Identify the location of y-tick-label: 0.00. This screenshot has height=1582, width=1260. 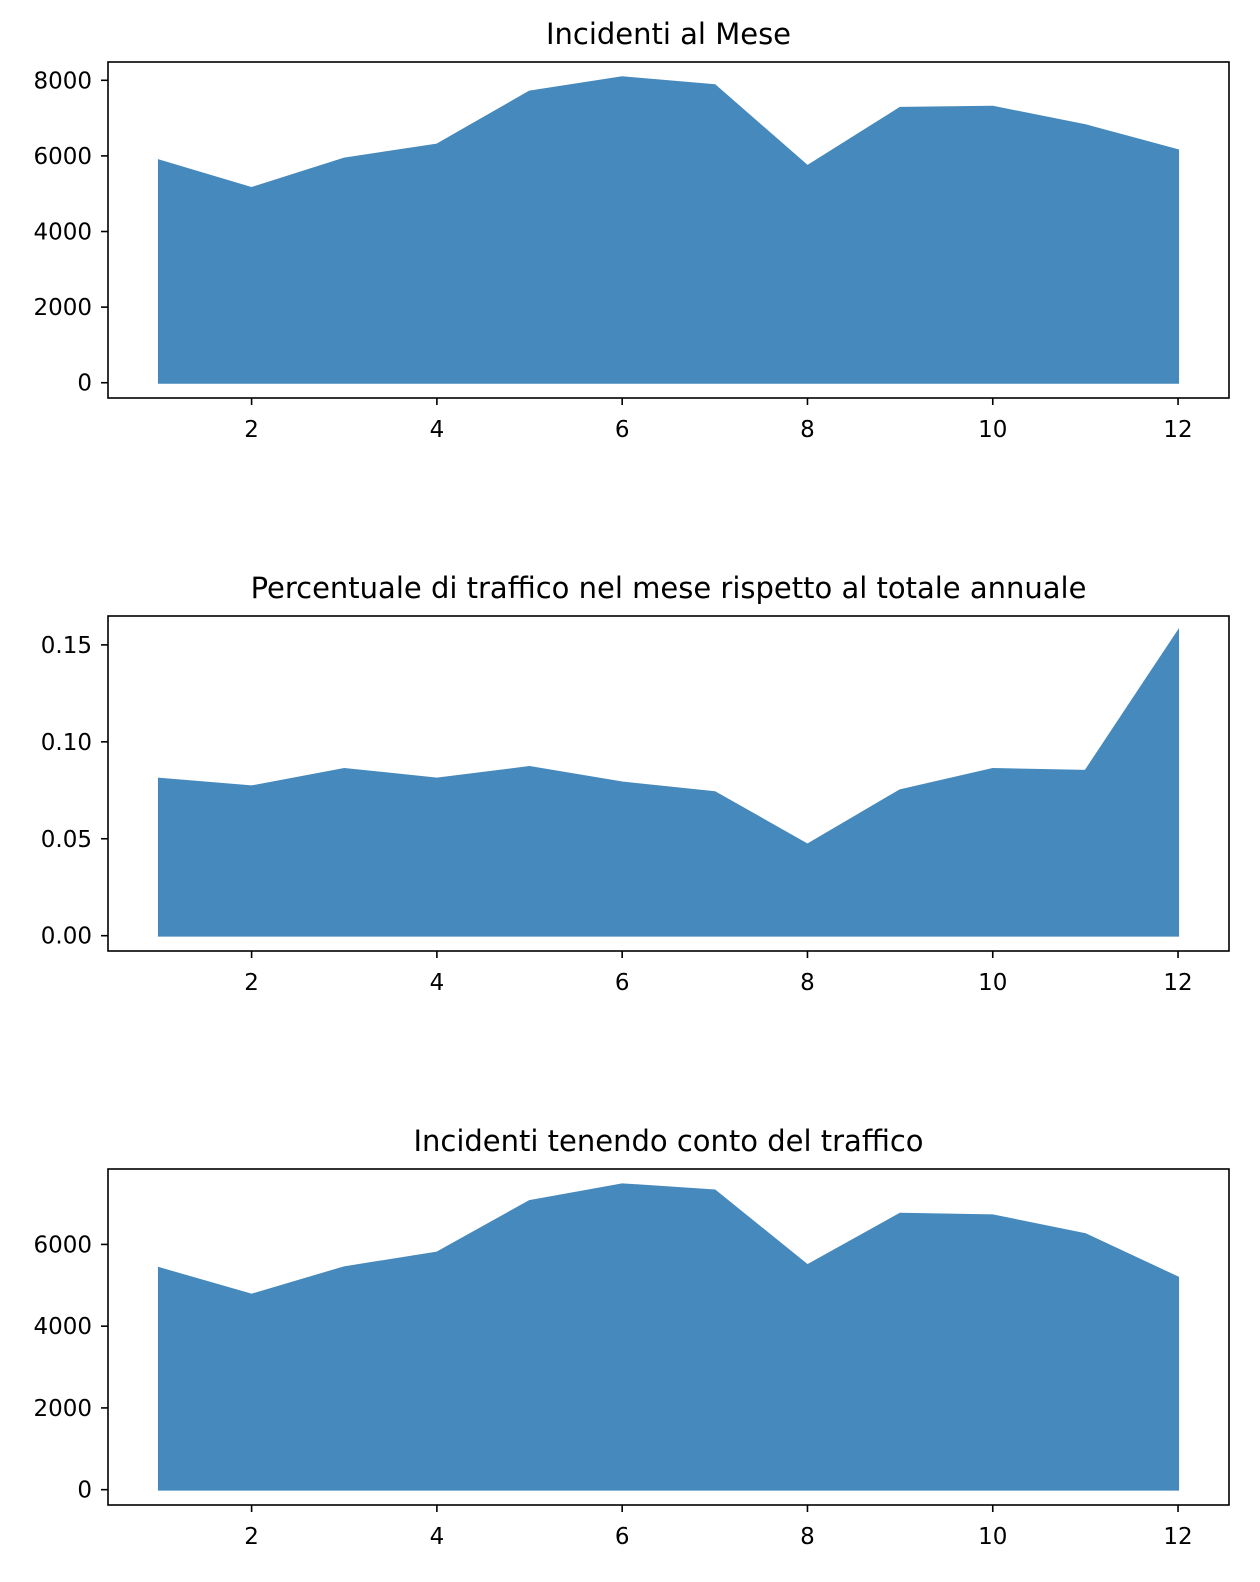
(66, 937).